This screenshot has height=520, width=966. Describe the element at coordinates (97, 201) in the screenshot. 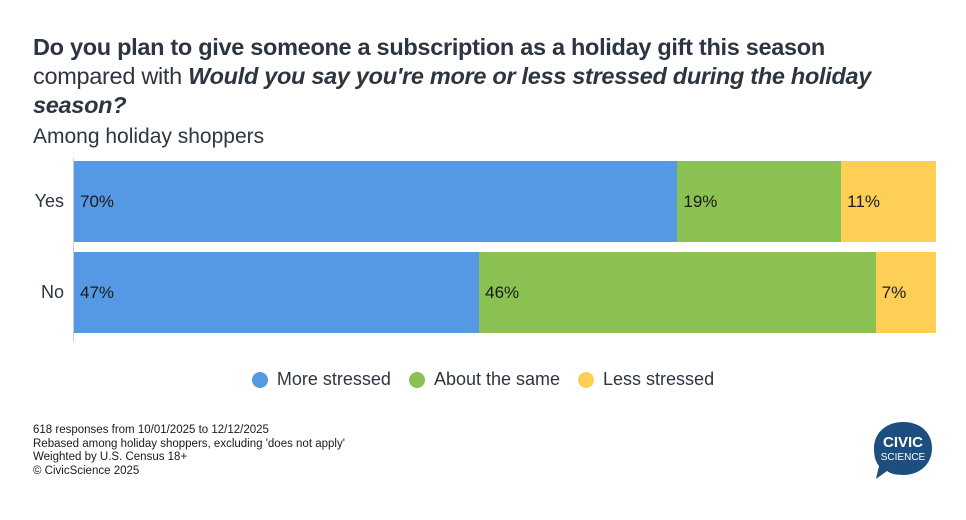

I see `data-label: 70%` at that location.